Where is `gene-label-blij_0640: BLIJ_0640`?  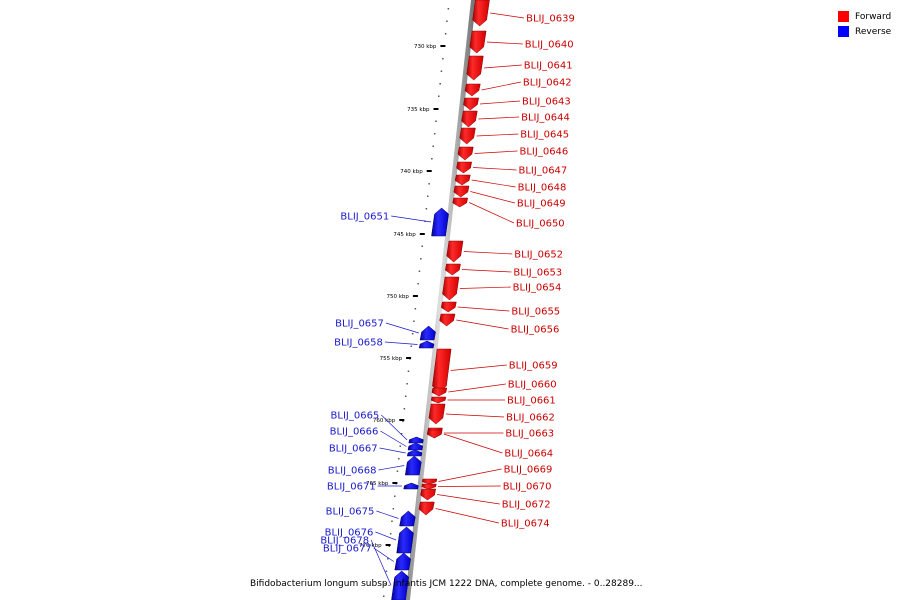
gene-label-blij_0640: BLIJ_0640 is located at coordinates (549, 45).